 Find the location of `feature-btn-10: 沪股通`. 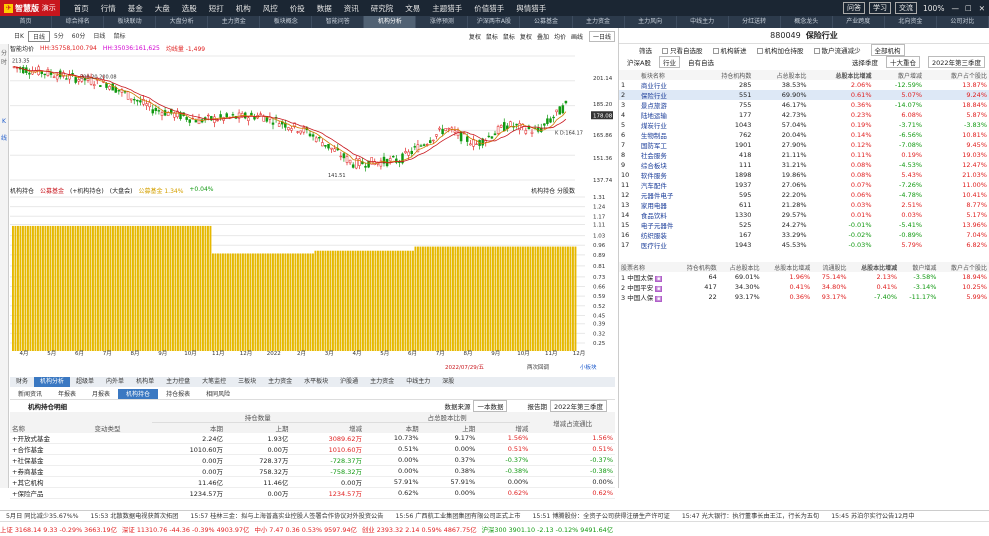

feature-btn-10: 沪股通 is located at coordinates (349, 381).